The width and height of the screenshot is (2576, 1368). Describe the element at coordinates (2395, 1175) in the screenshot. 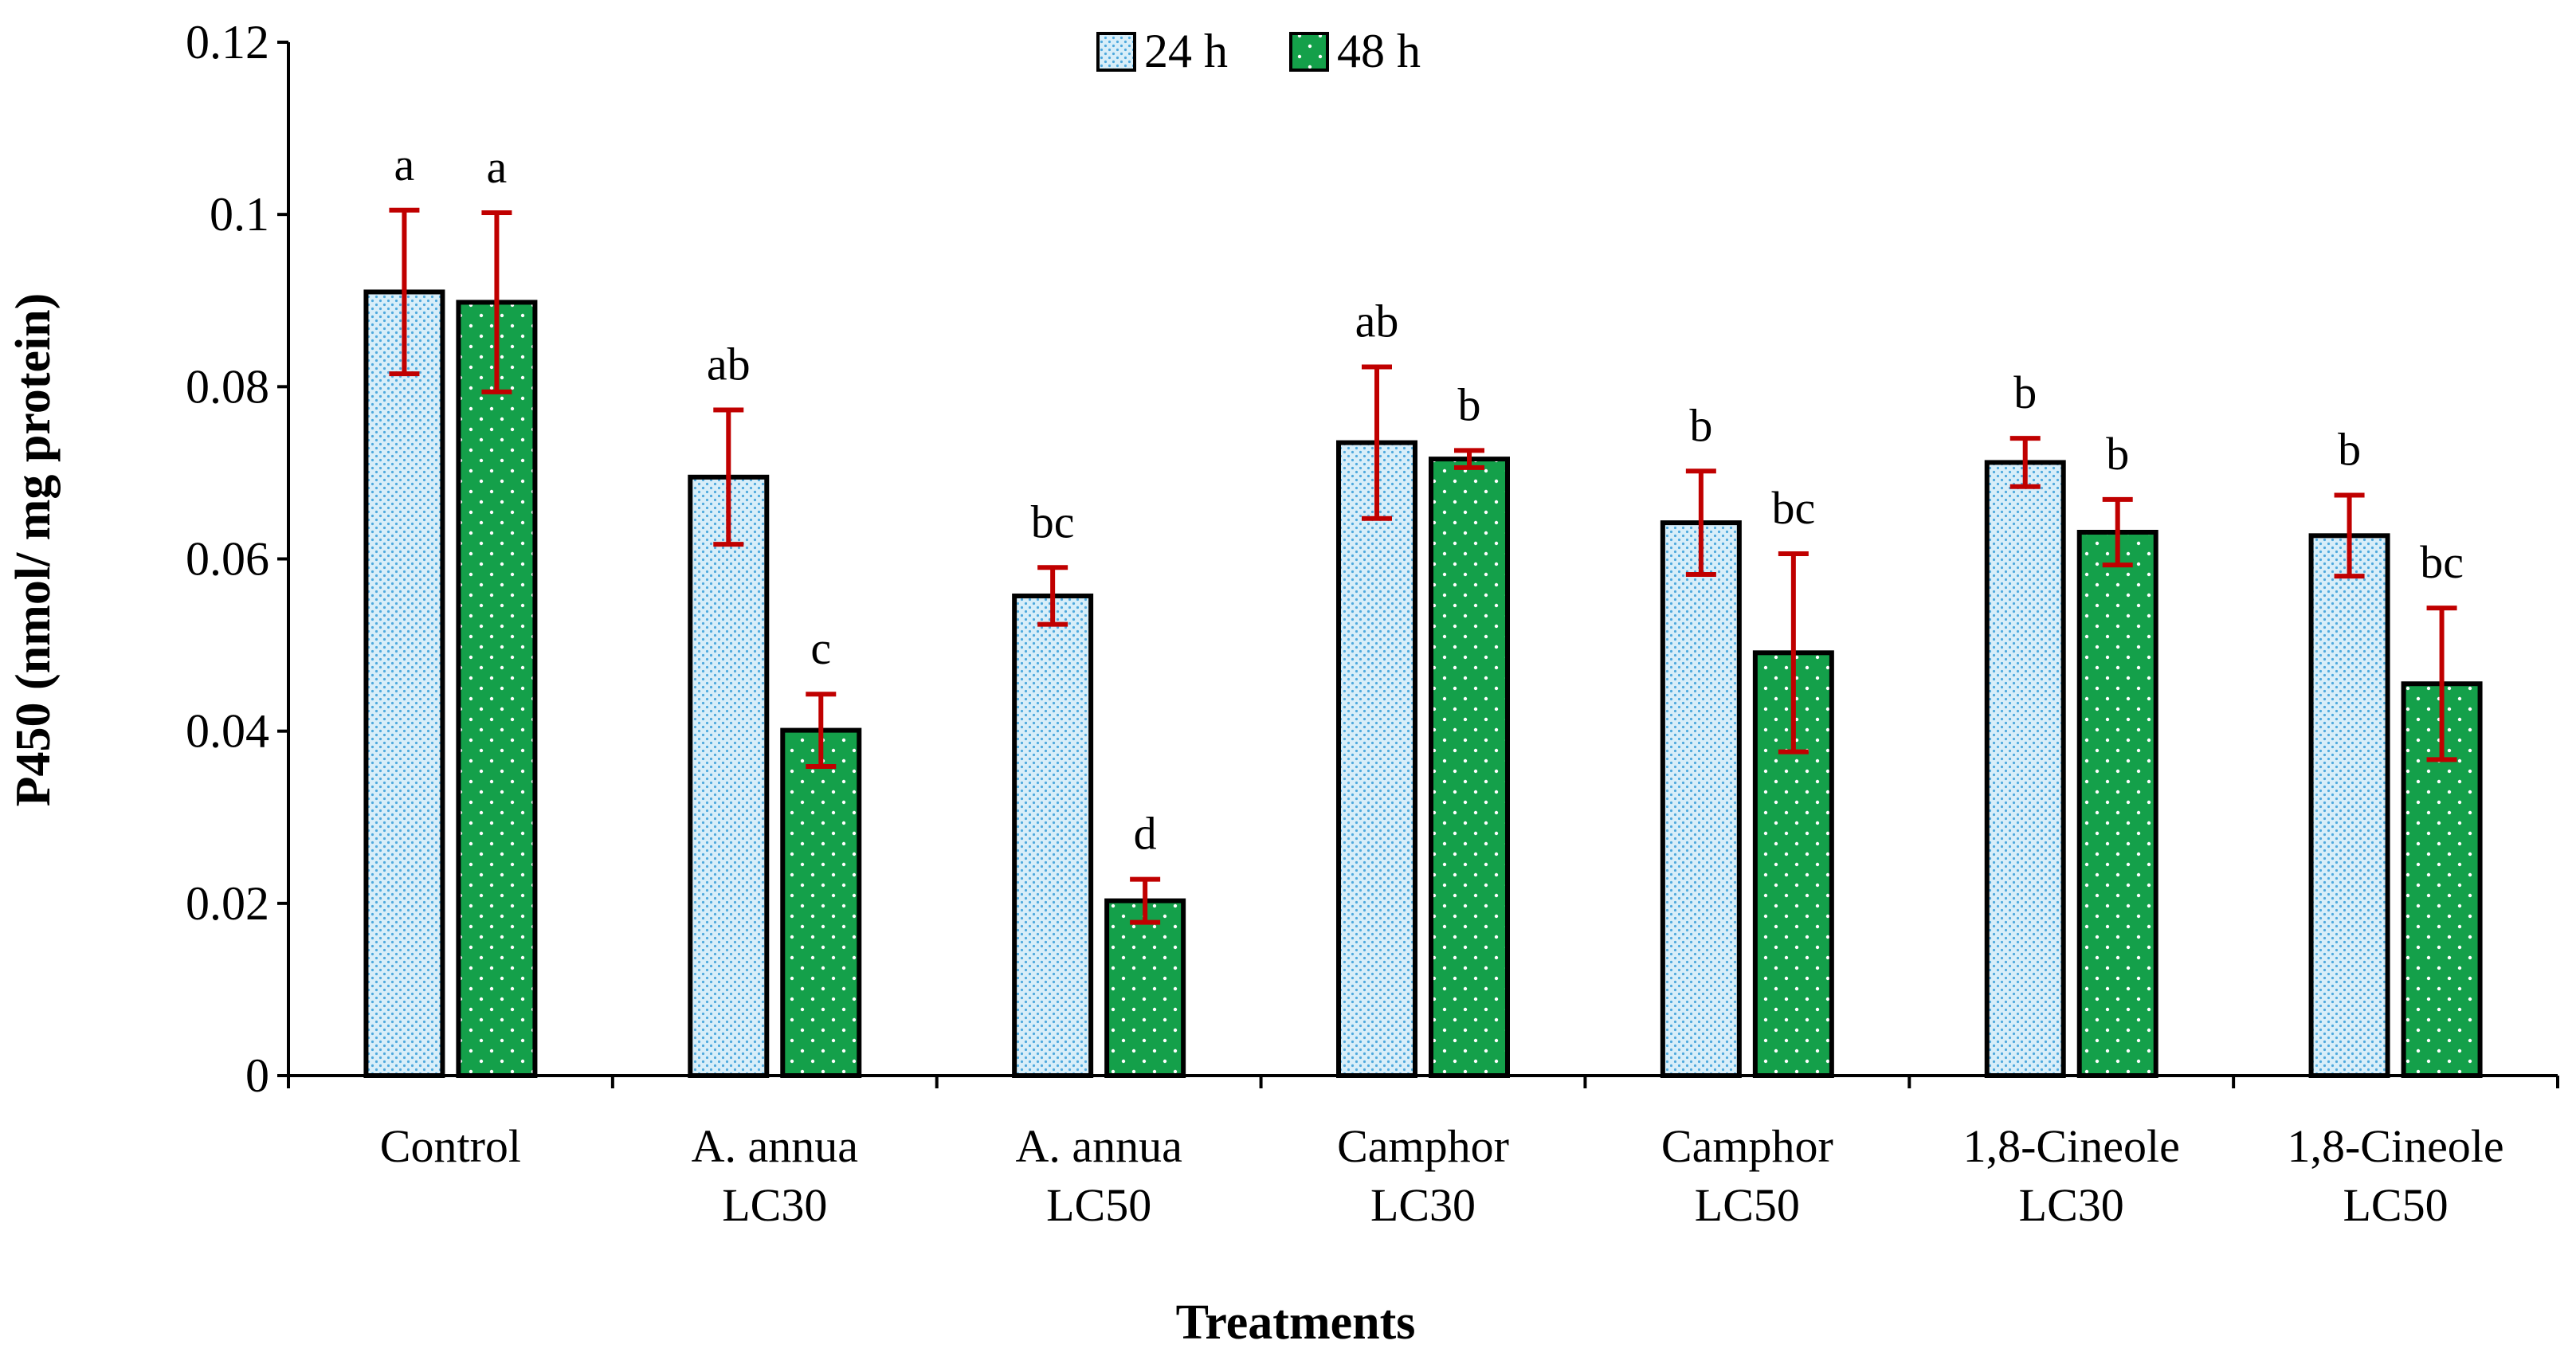

I see `x-tick-label: 1,8-Cineole LC50` at that location.